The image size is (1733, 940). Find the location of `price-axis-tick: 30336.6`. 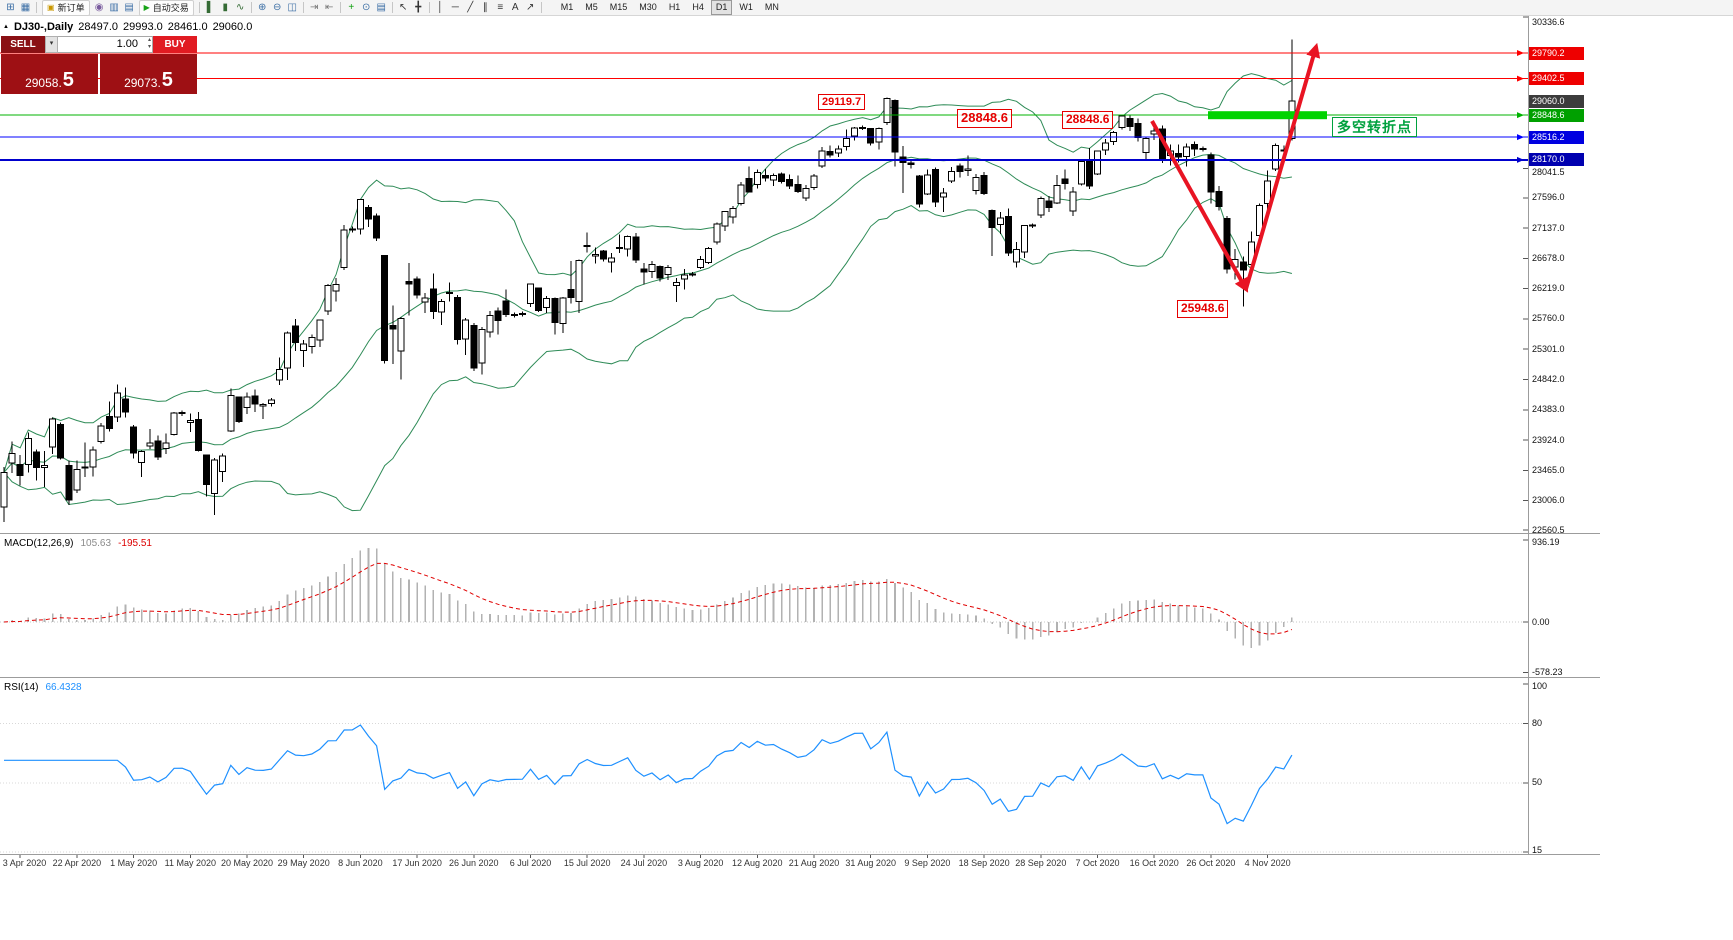

price-axis-tick: 30336.6 is located at coordinates (1548, 22).